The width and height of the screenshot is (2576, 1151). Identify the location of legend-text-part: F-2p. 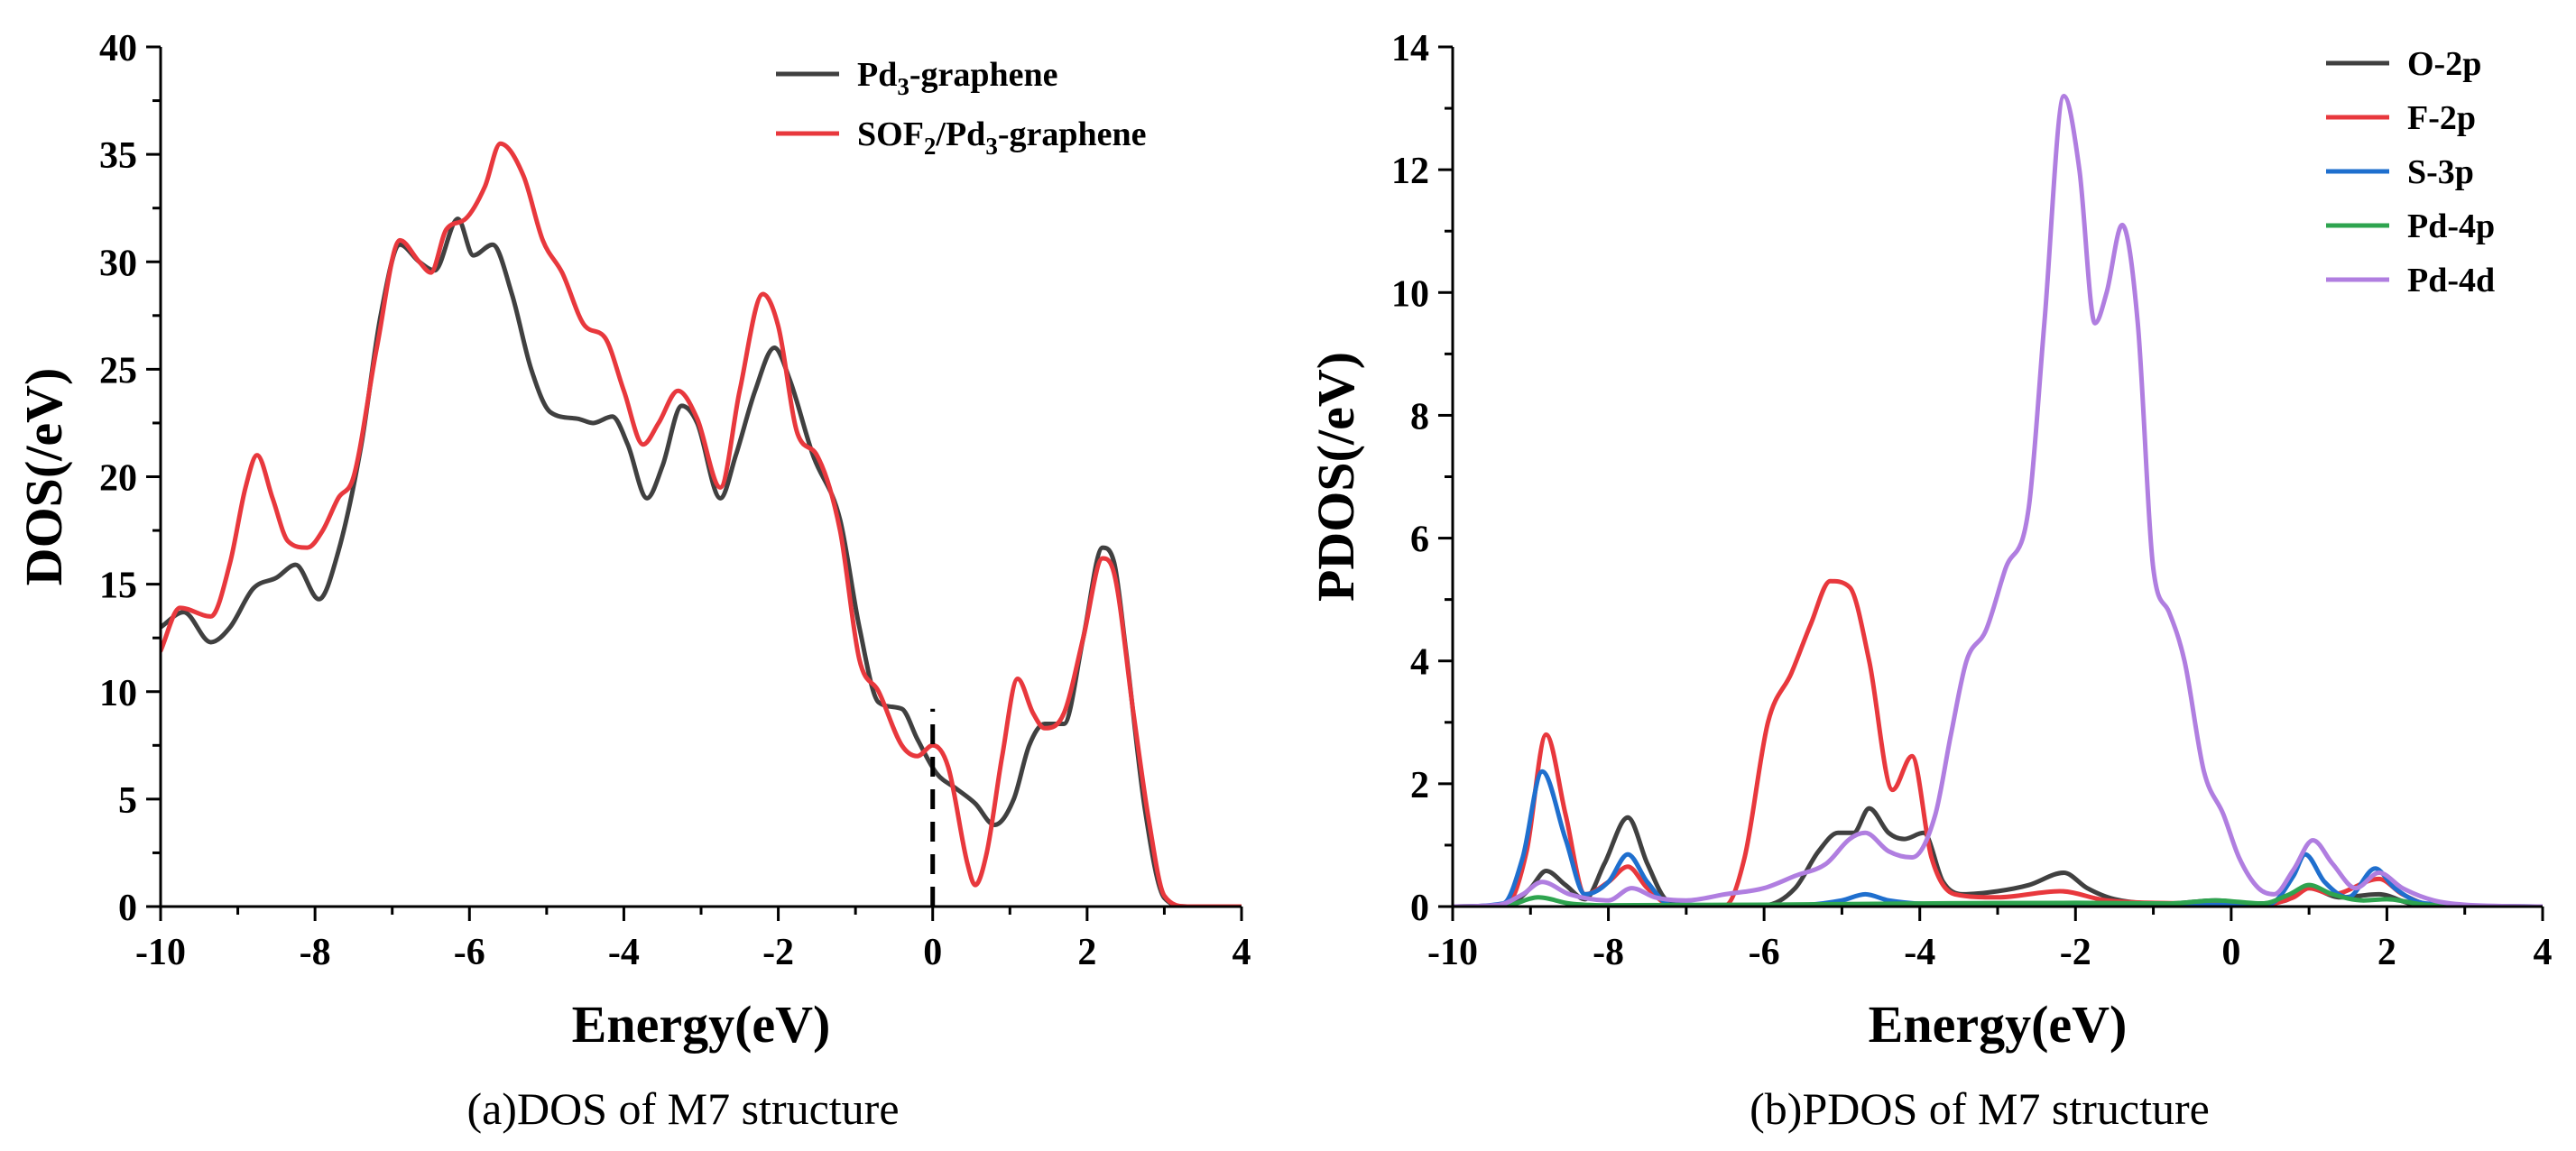
(2441, 118).